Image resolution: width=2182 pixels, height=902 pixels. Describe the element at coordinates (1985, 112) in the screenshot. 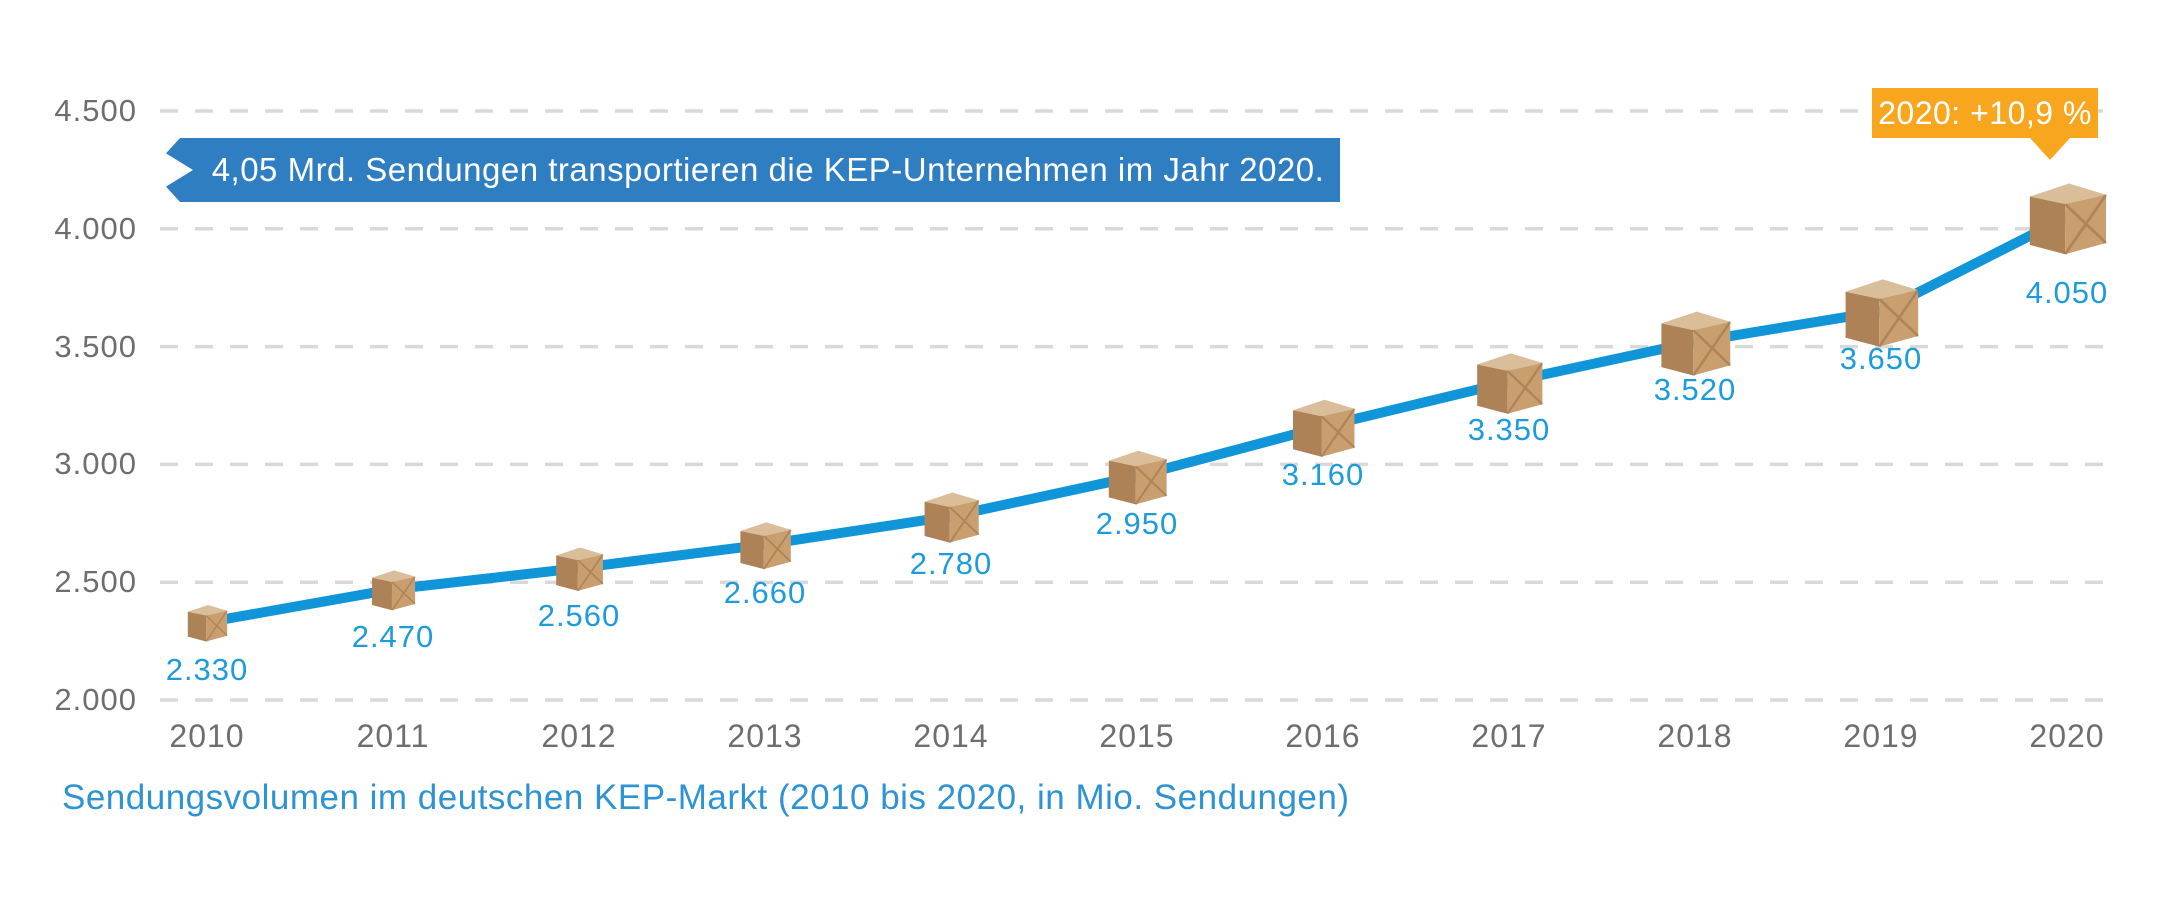

I see `growth-badge-text: 2020: +10,9 %` at that location.